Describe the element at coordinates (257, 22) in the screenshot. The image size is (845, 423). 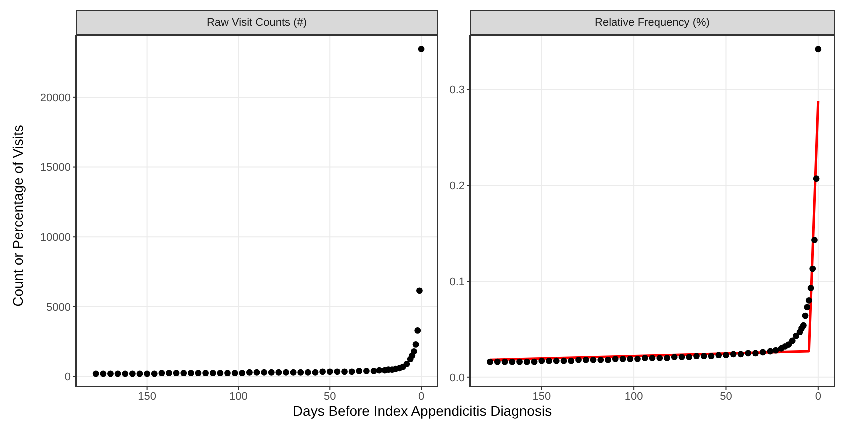
I see `chart-title: Raw Visit Counts (#)` at that location.